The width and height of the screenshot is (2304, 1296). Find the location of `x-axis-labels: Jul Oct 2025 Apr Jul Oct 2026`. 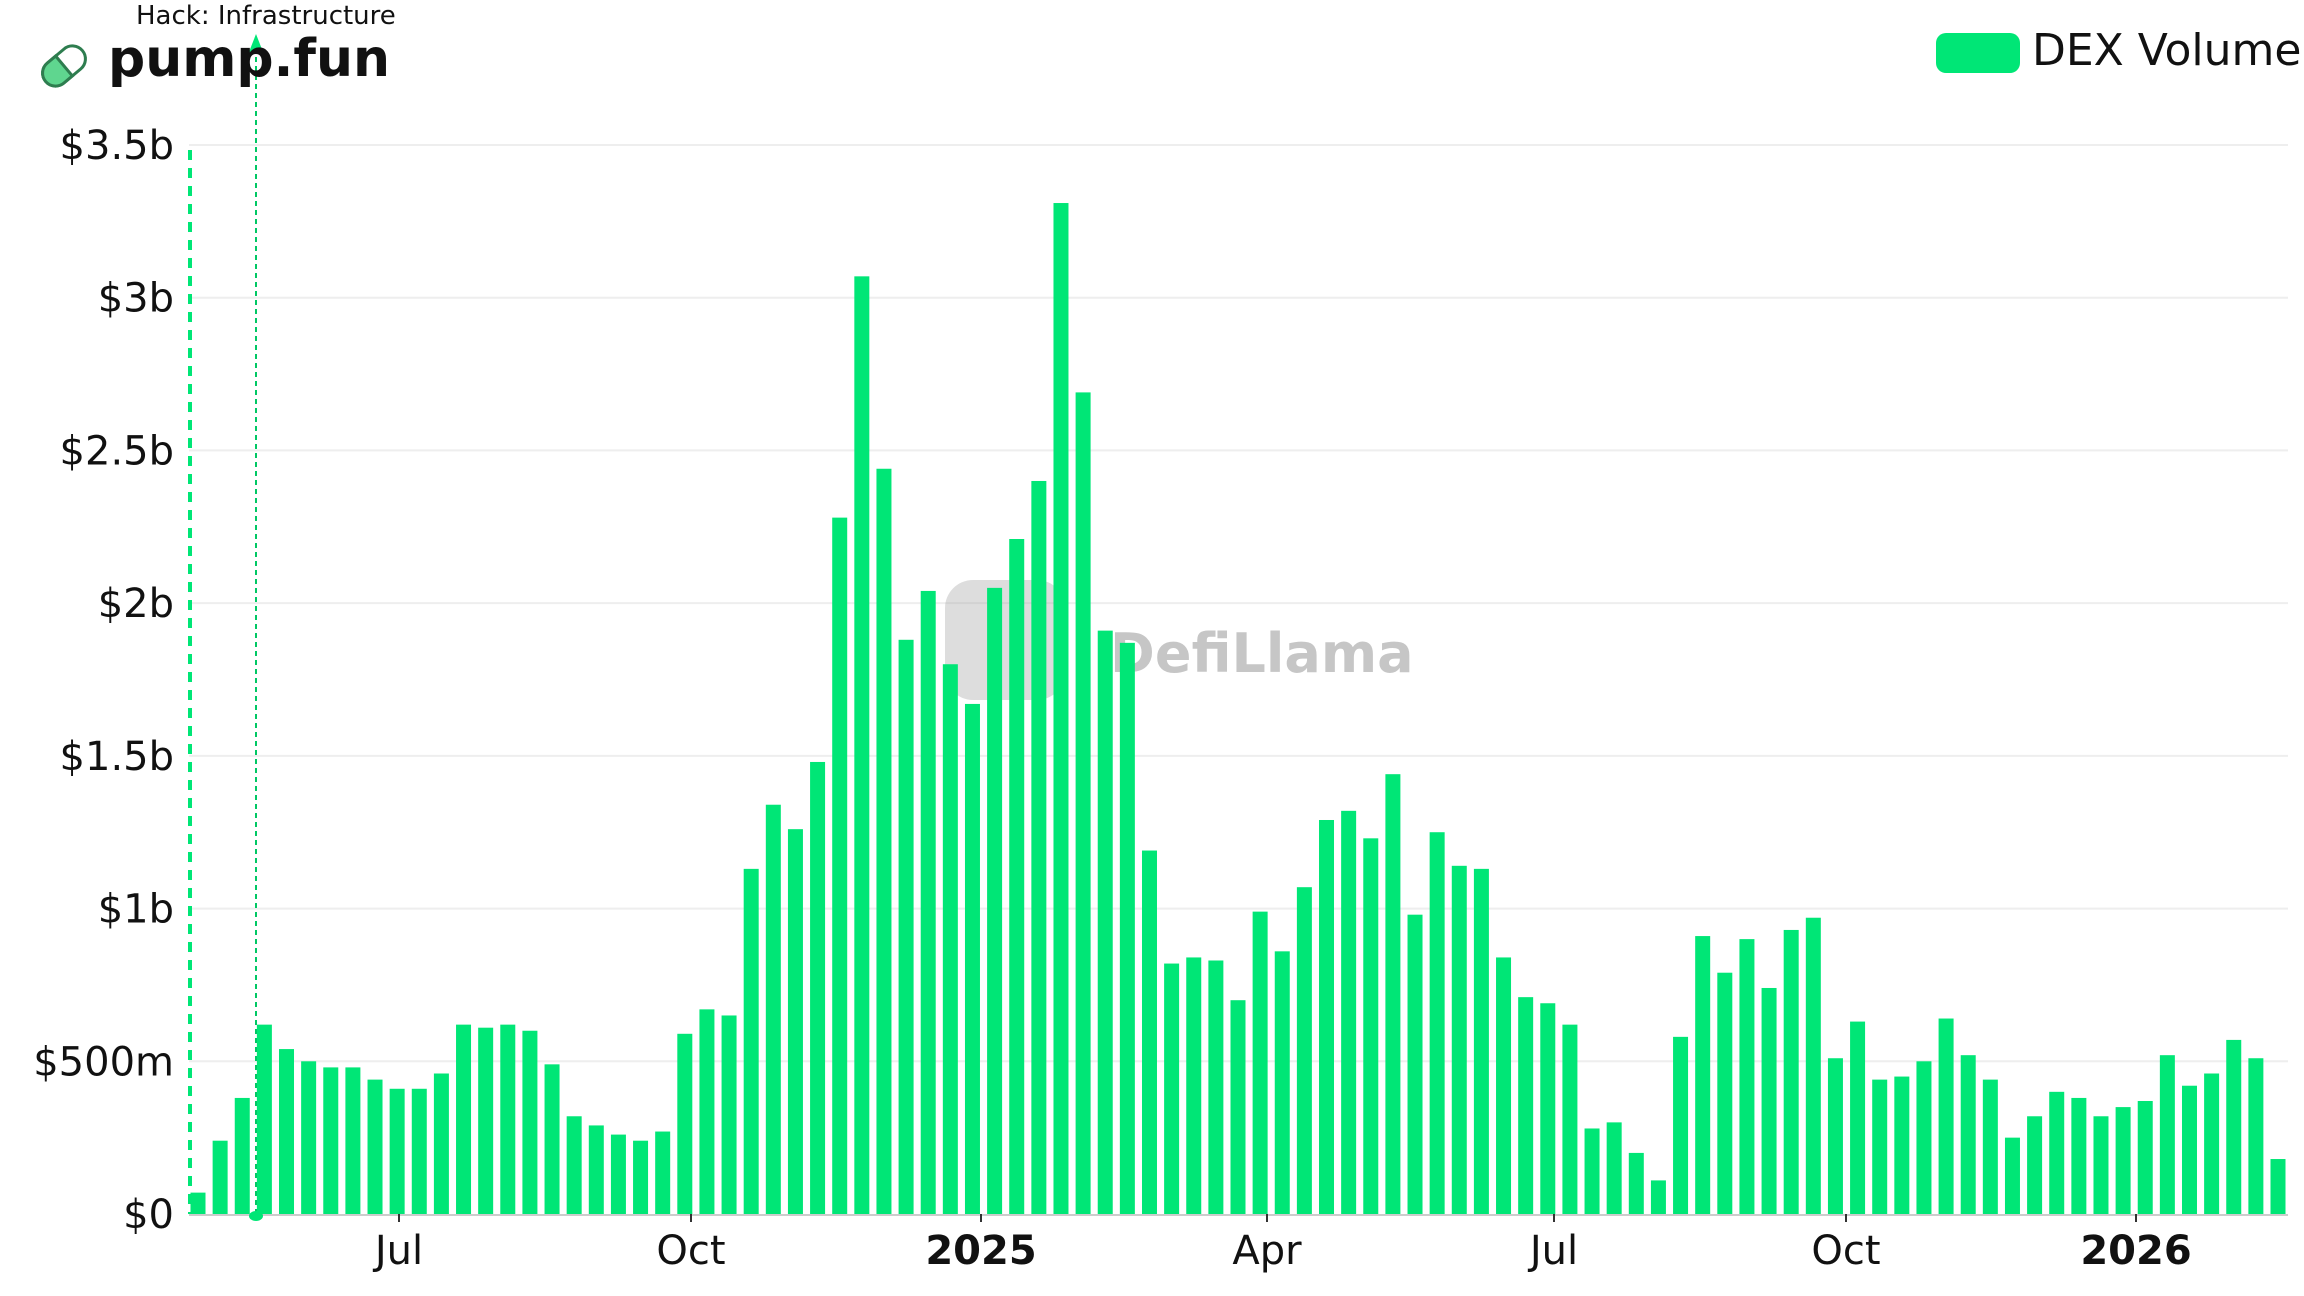

x-axis-labels: Jul Oct 2025 Apr Jul Oct 2026 is located at coordinates (1282, 1244).